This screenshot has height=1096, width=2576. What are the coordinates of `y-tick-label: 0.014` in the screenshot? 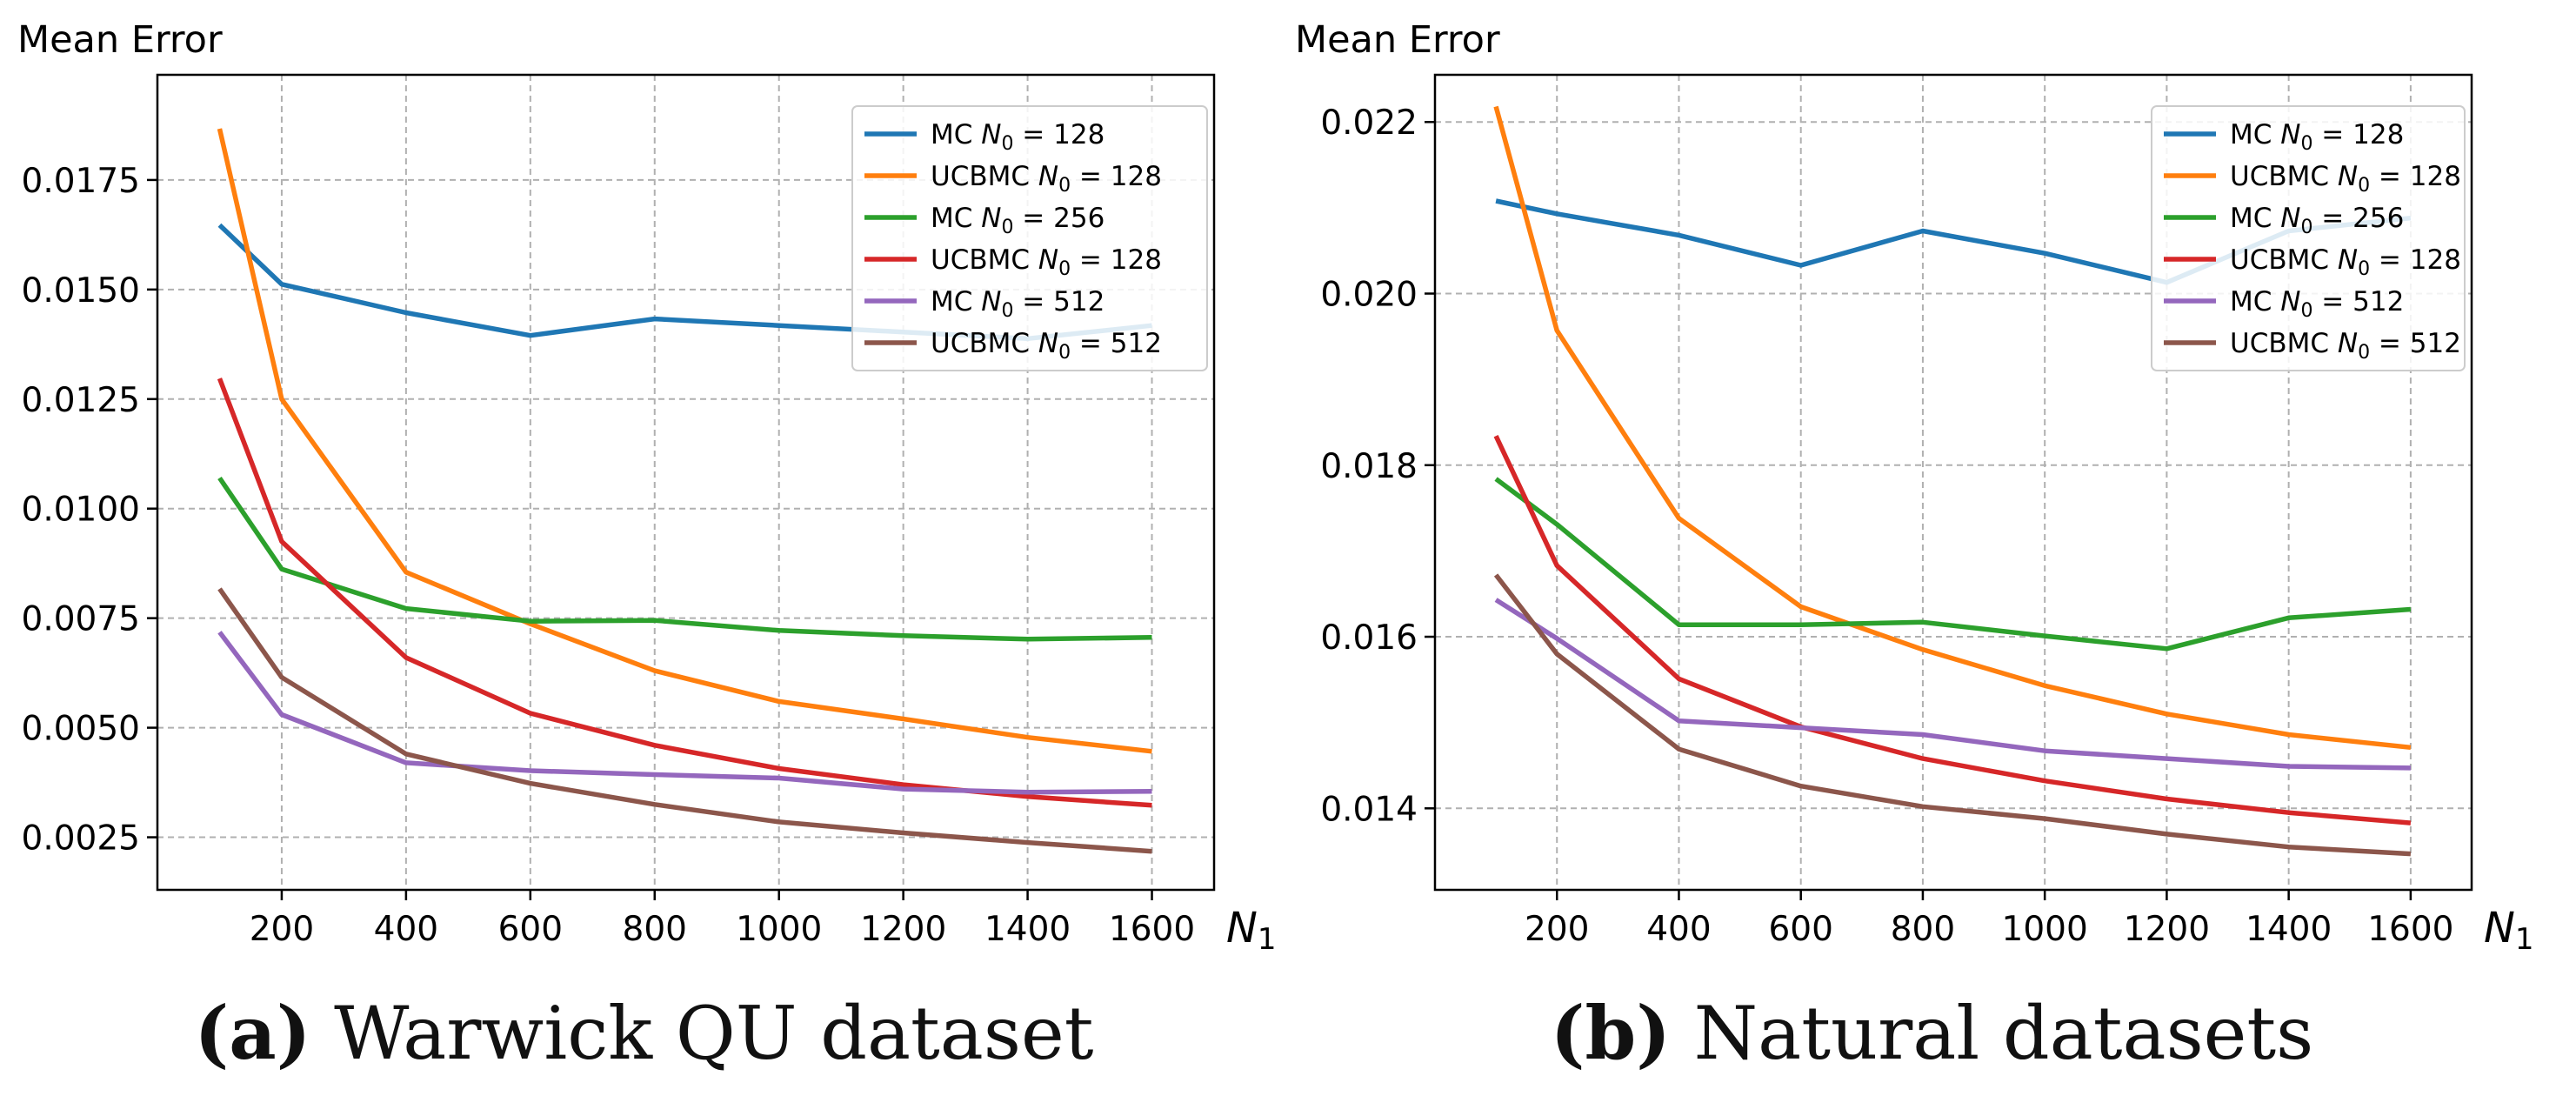 It's located at (1369, 809).